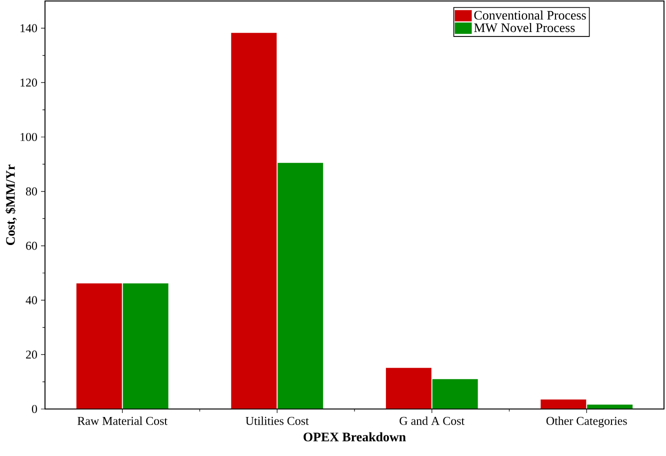 This screenshot has height=456, width=666. I want to click on x-axis-title: OPEX Breakdown, so click(355, 437).